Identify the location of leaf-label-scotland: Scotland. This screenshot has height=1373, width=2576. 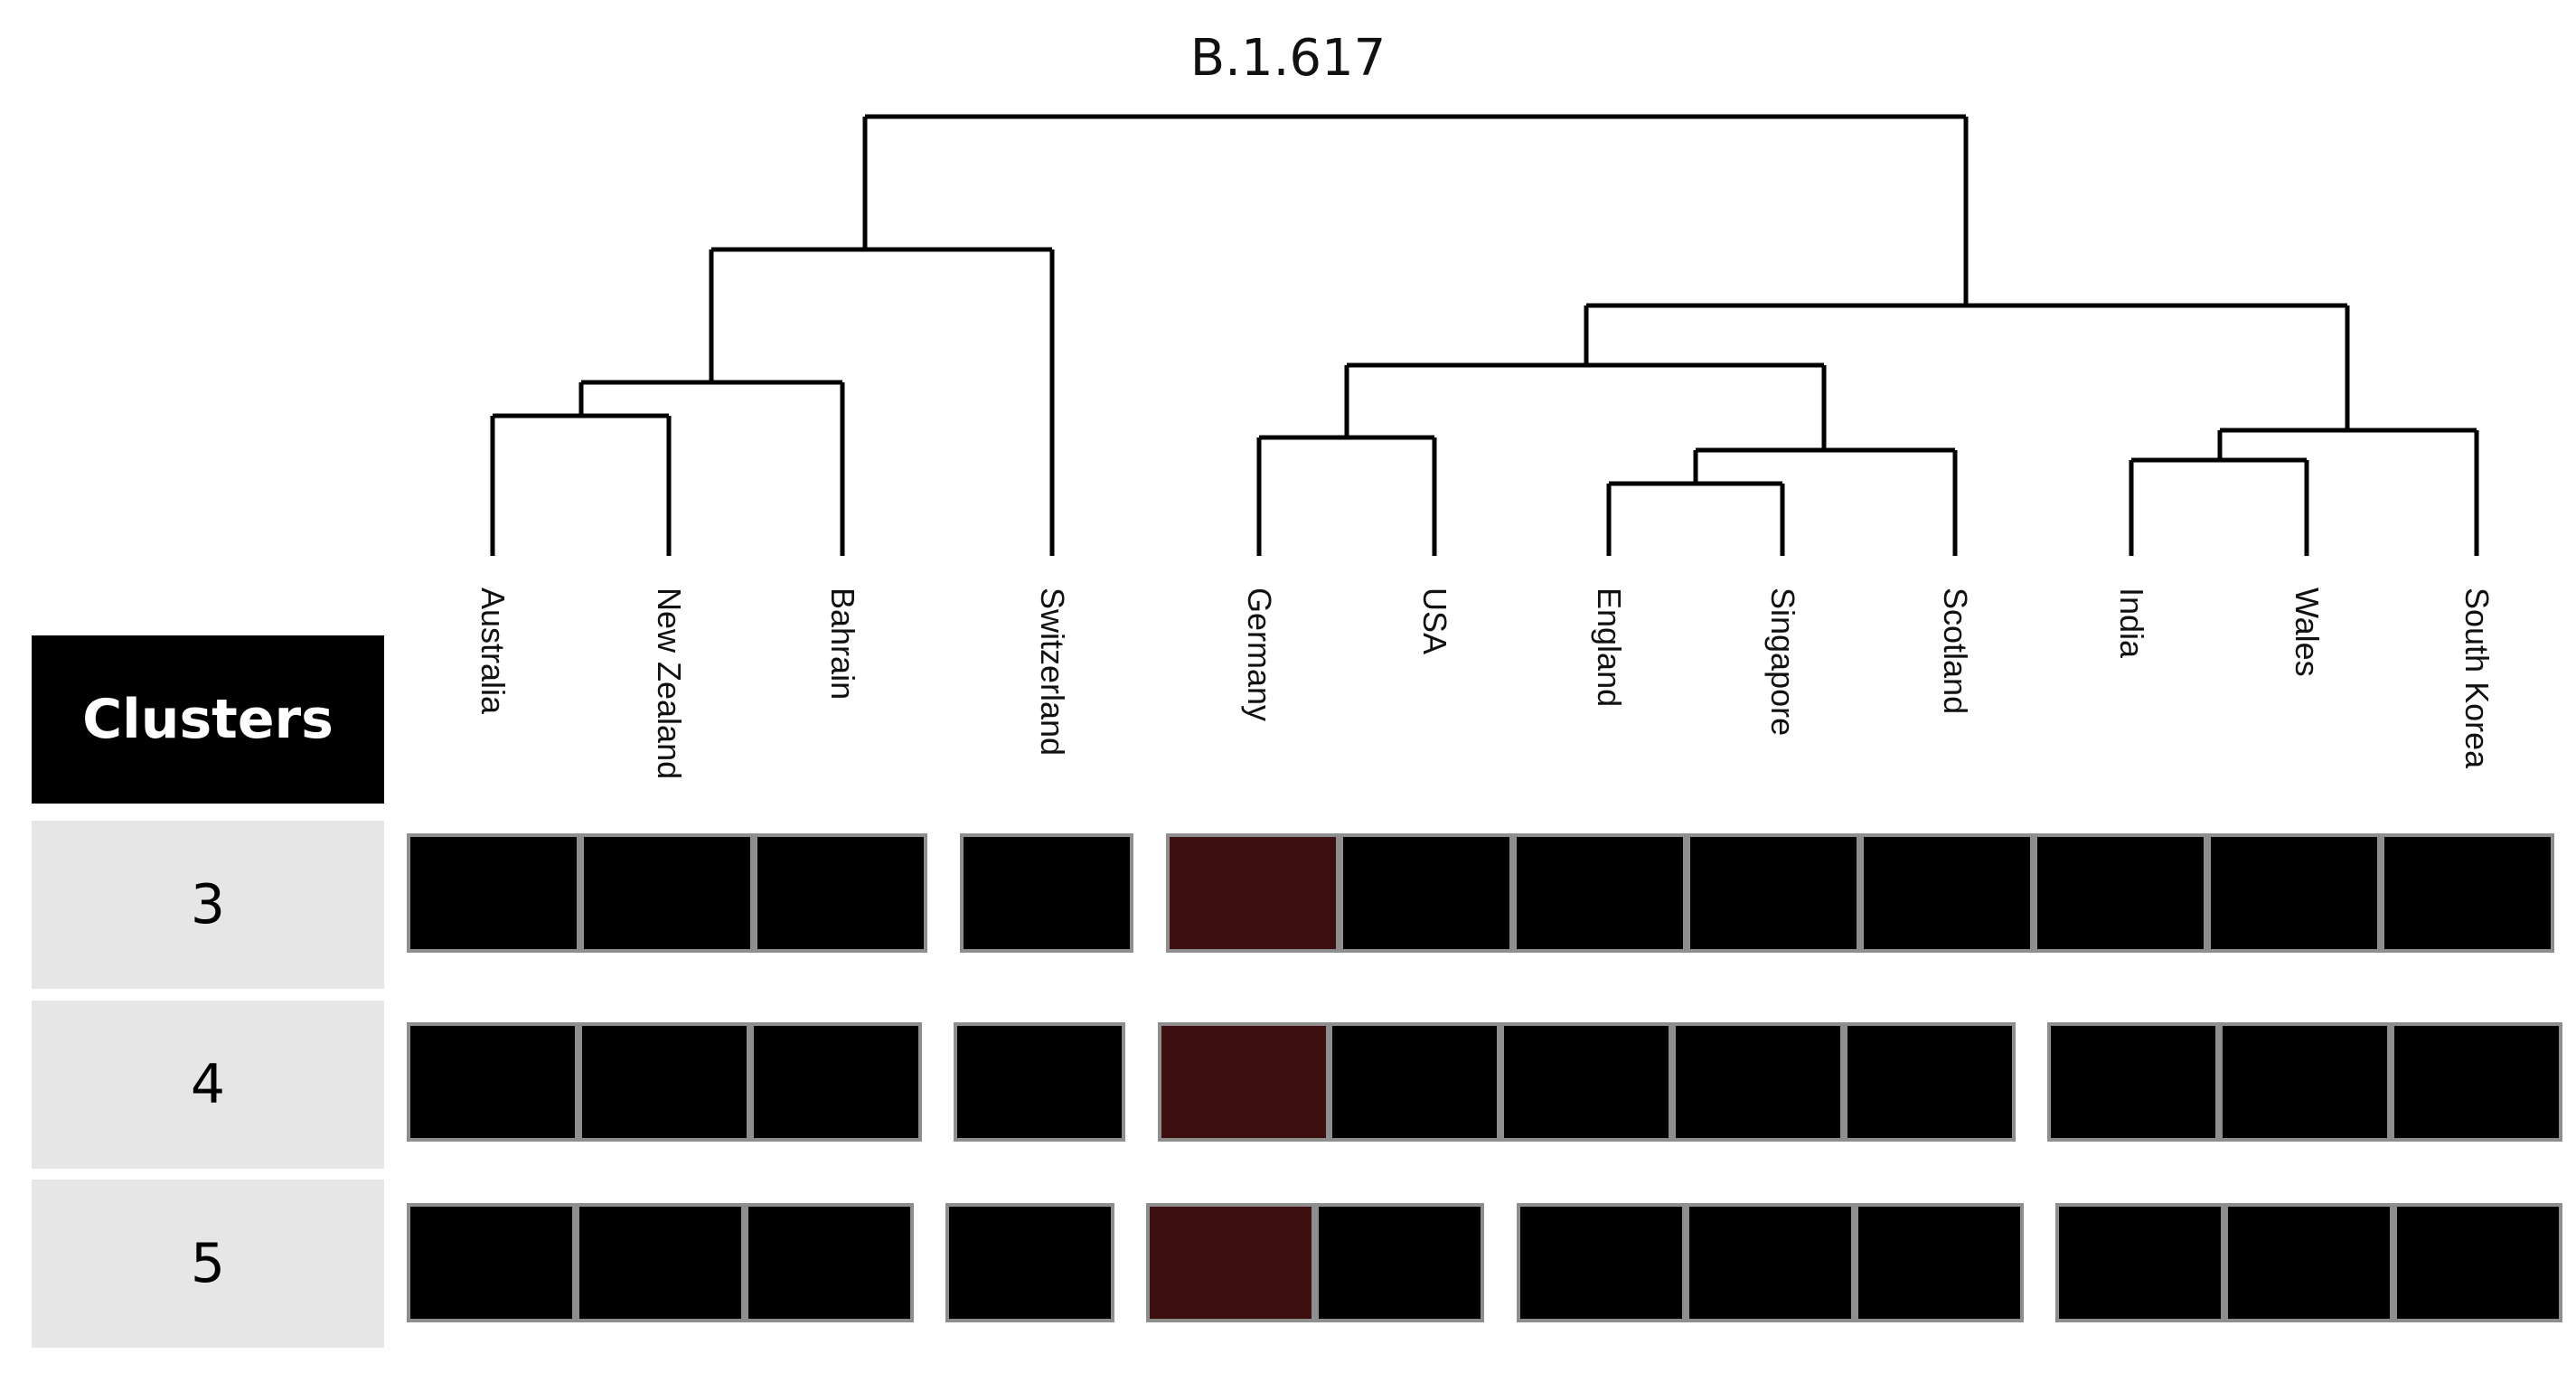
(1955, 651).